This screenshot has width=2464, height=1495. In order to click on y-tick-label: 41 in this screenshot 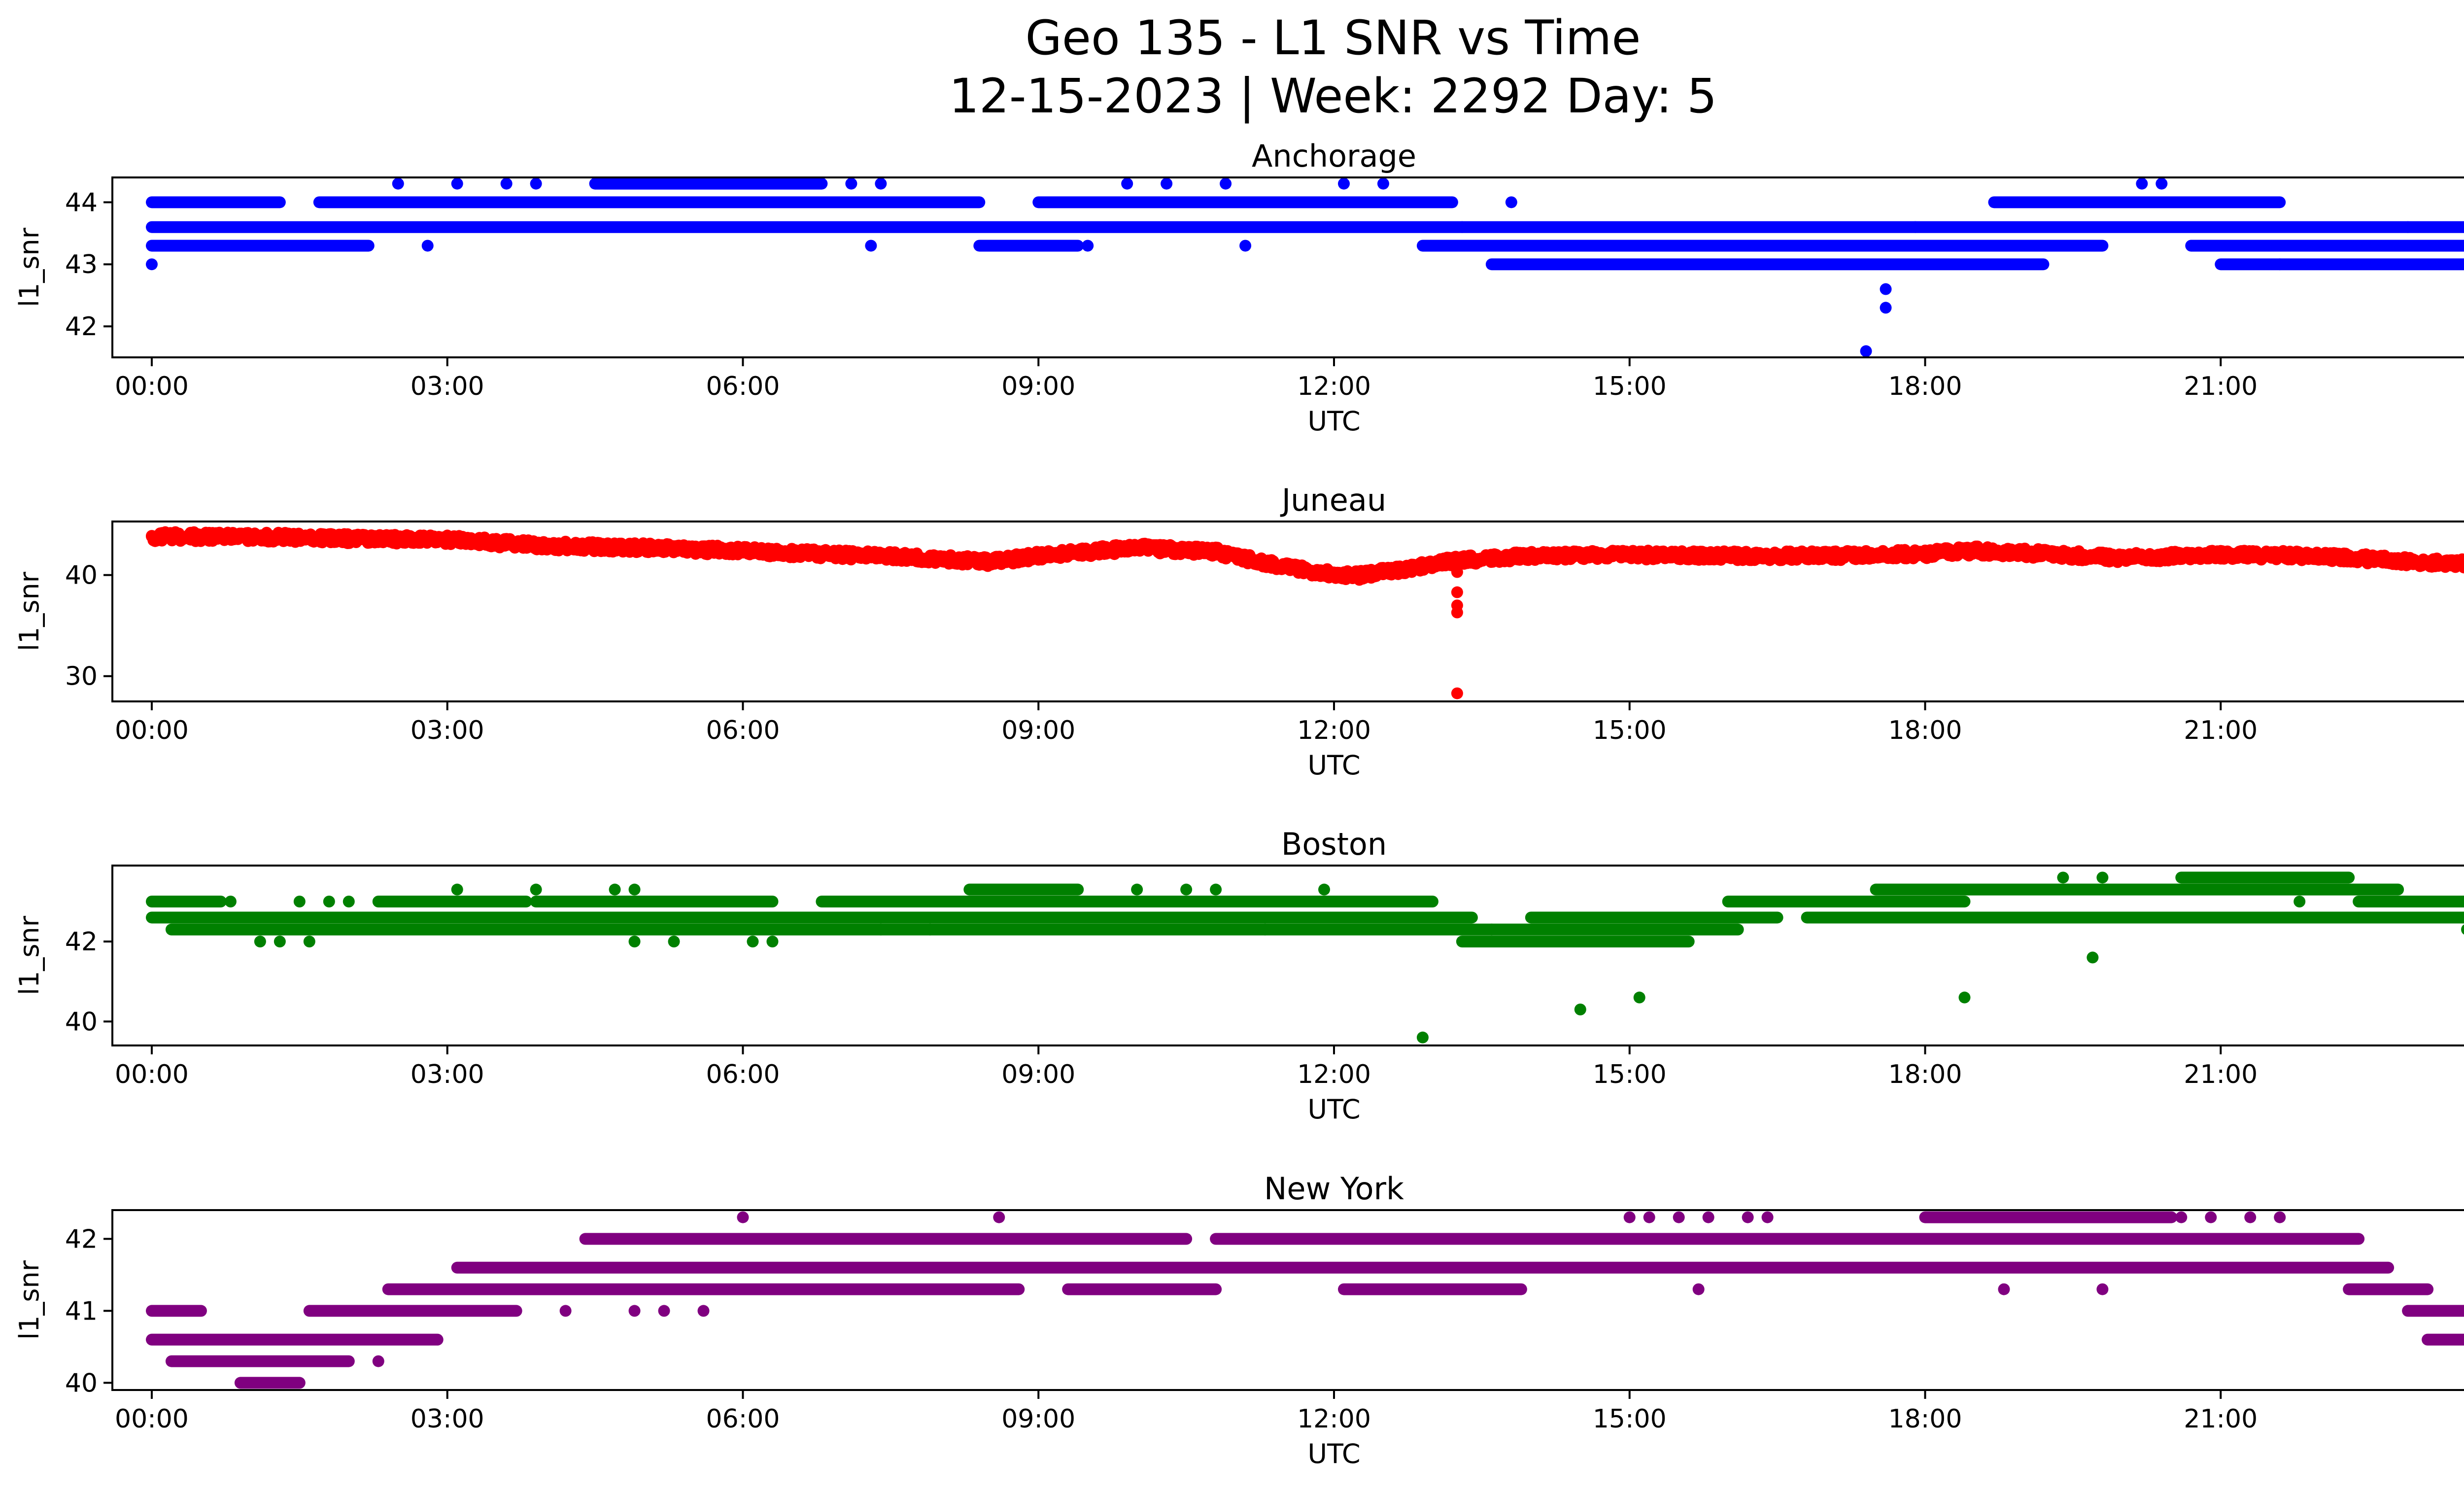, I will do `click(81, 1311)`.